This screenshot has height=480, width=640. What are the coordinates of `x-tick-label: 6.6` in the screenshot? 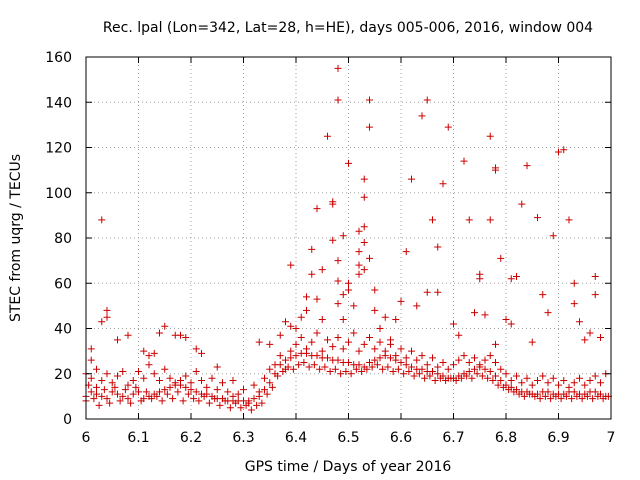 It's located at (401, 438).